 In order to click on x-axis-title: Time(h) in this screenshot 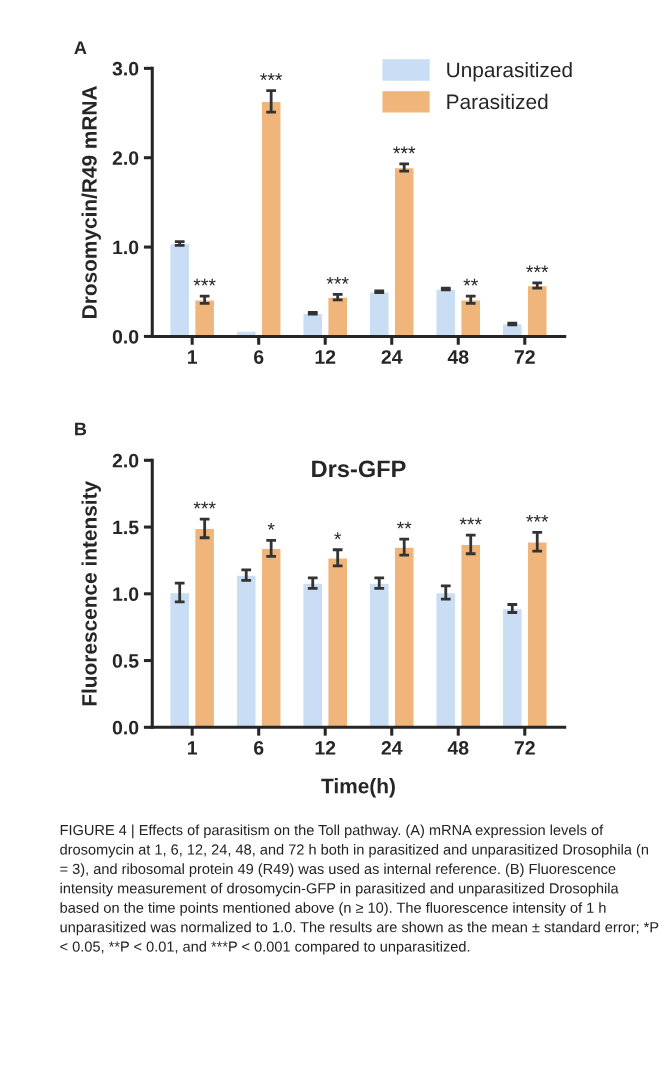, I will do `click(358, 788)`.